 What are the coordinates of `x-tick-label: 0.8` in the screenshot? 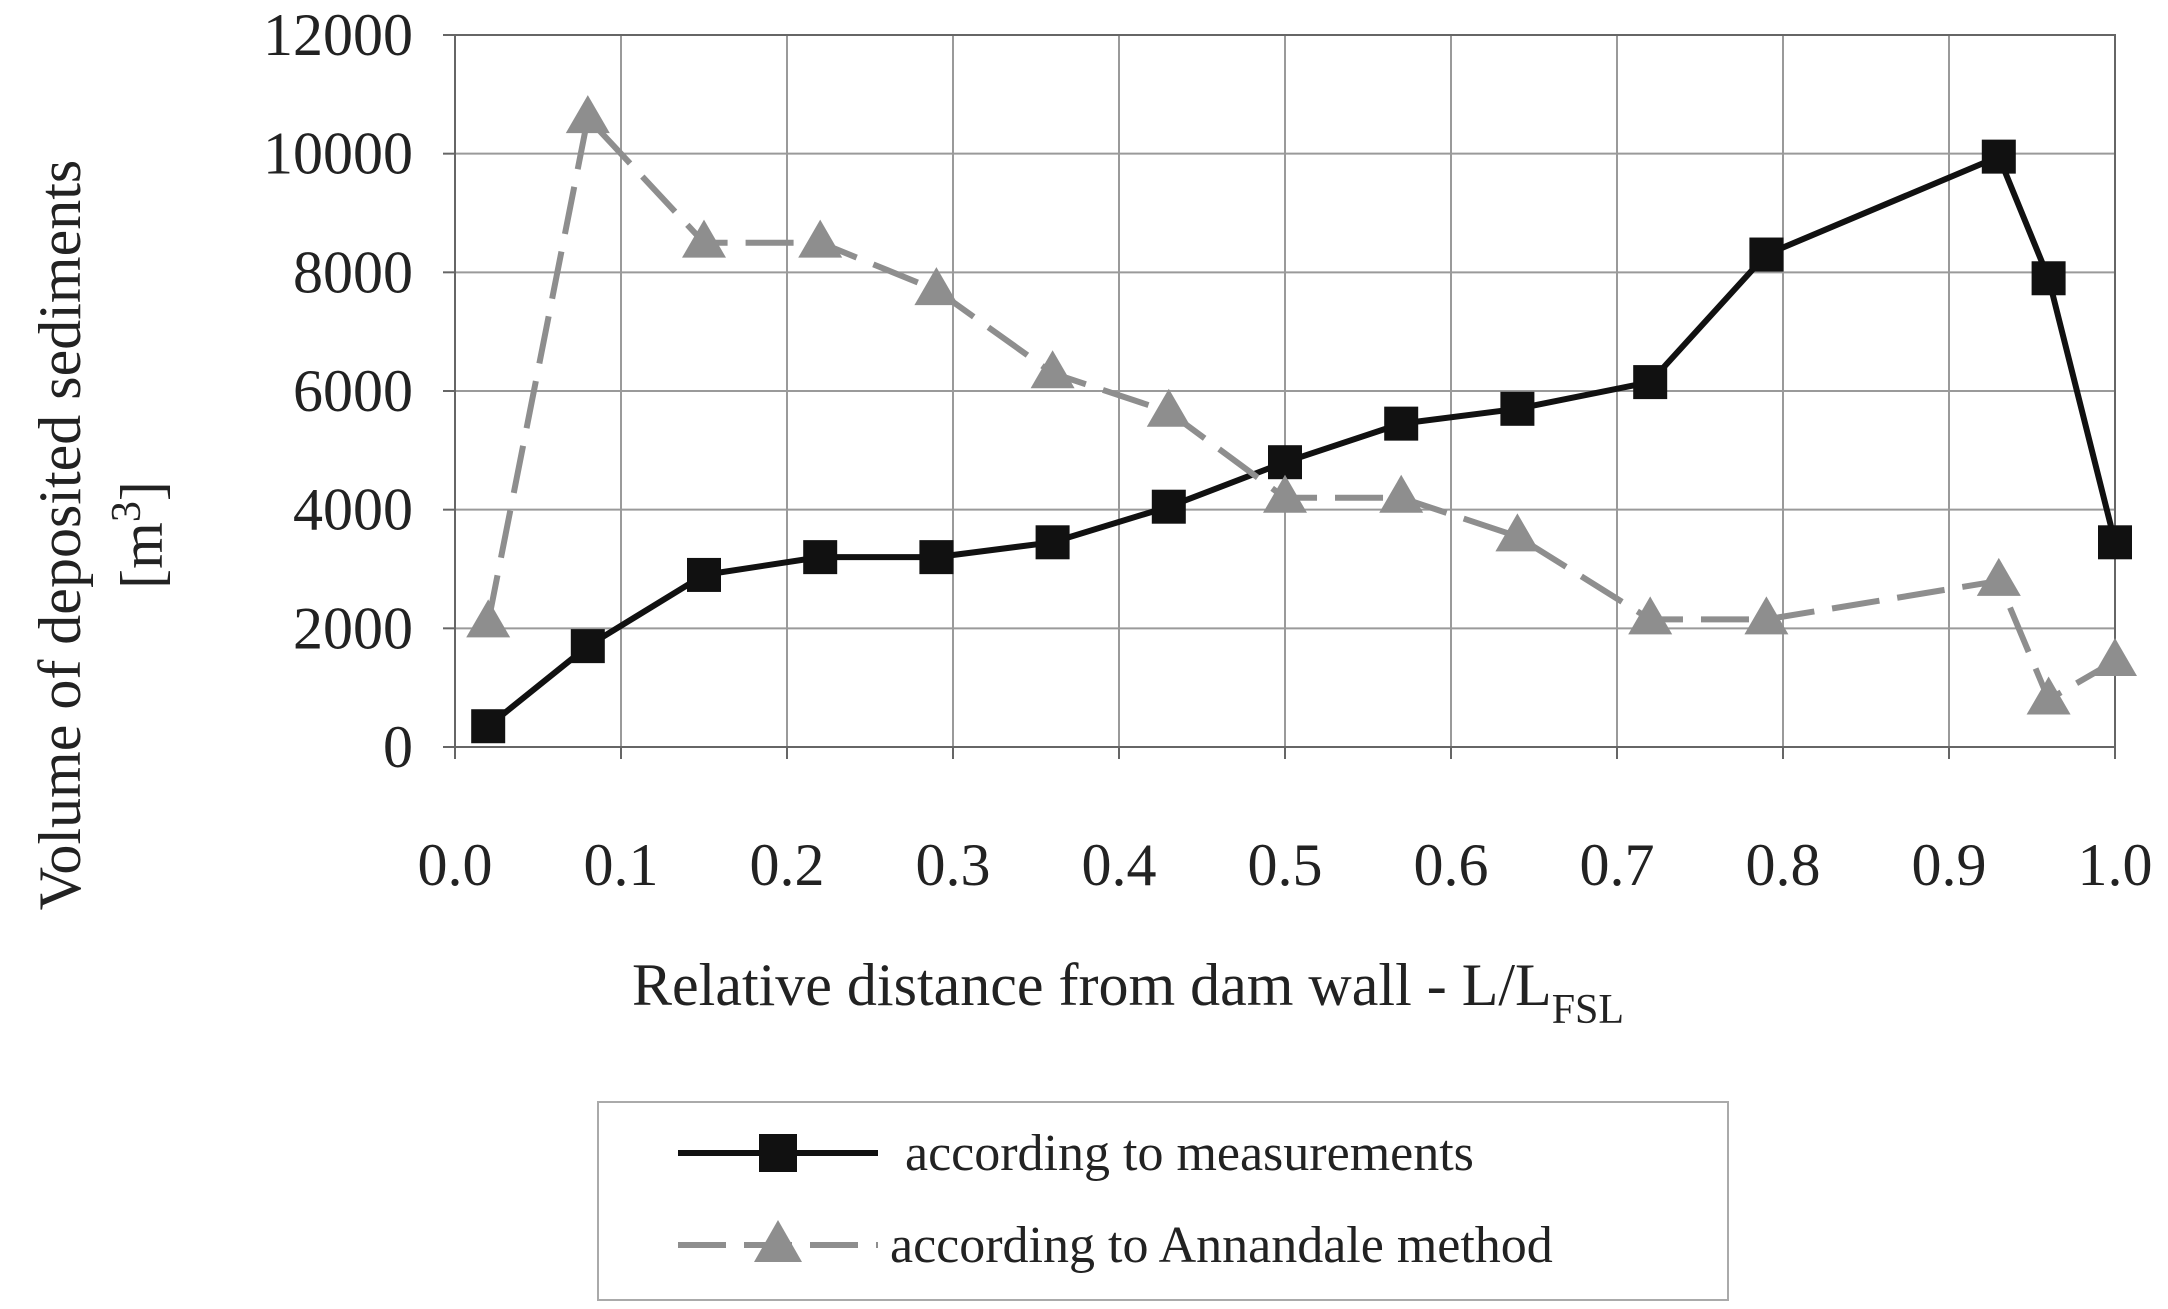 It's located at (1783, 865).